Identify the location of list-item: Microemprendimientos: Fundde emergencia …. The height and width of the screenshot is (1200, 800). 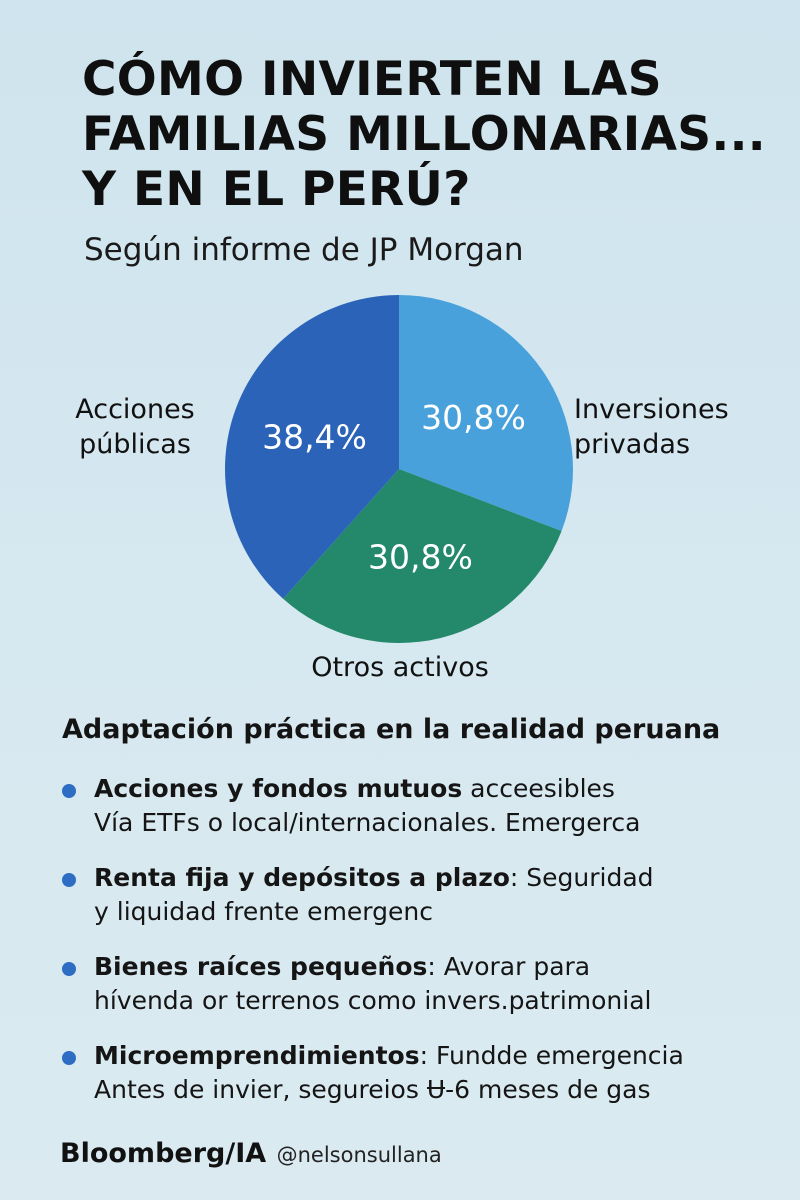
(418, 1073).